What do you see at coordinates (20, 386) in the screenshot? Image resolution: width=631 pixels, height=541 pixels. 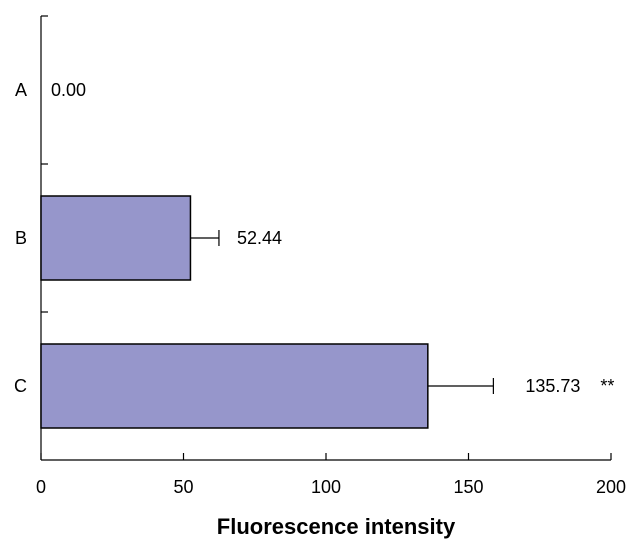 I see `category-label: C` at bounding box center [20, 386].